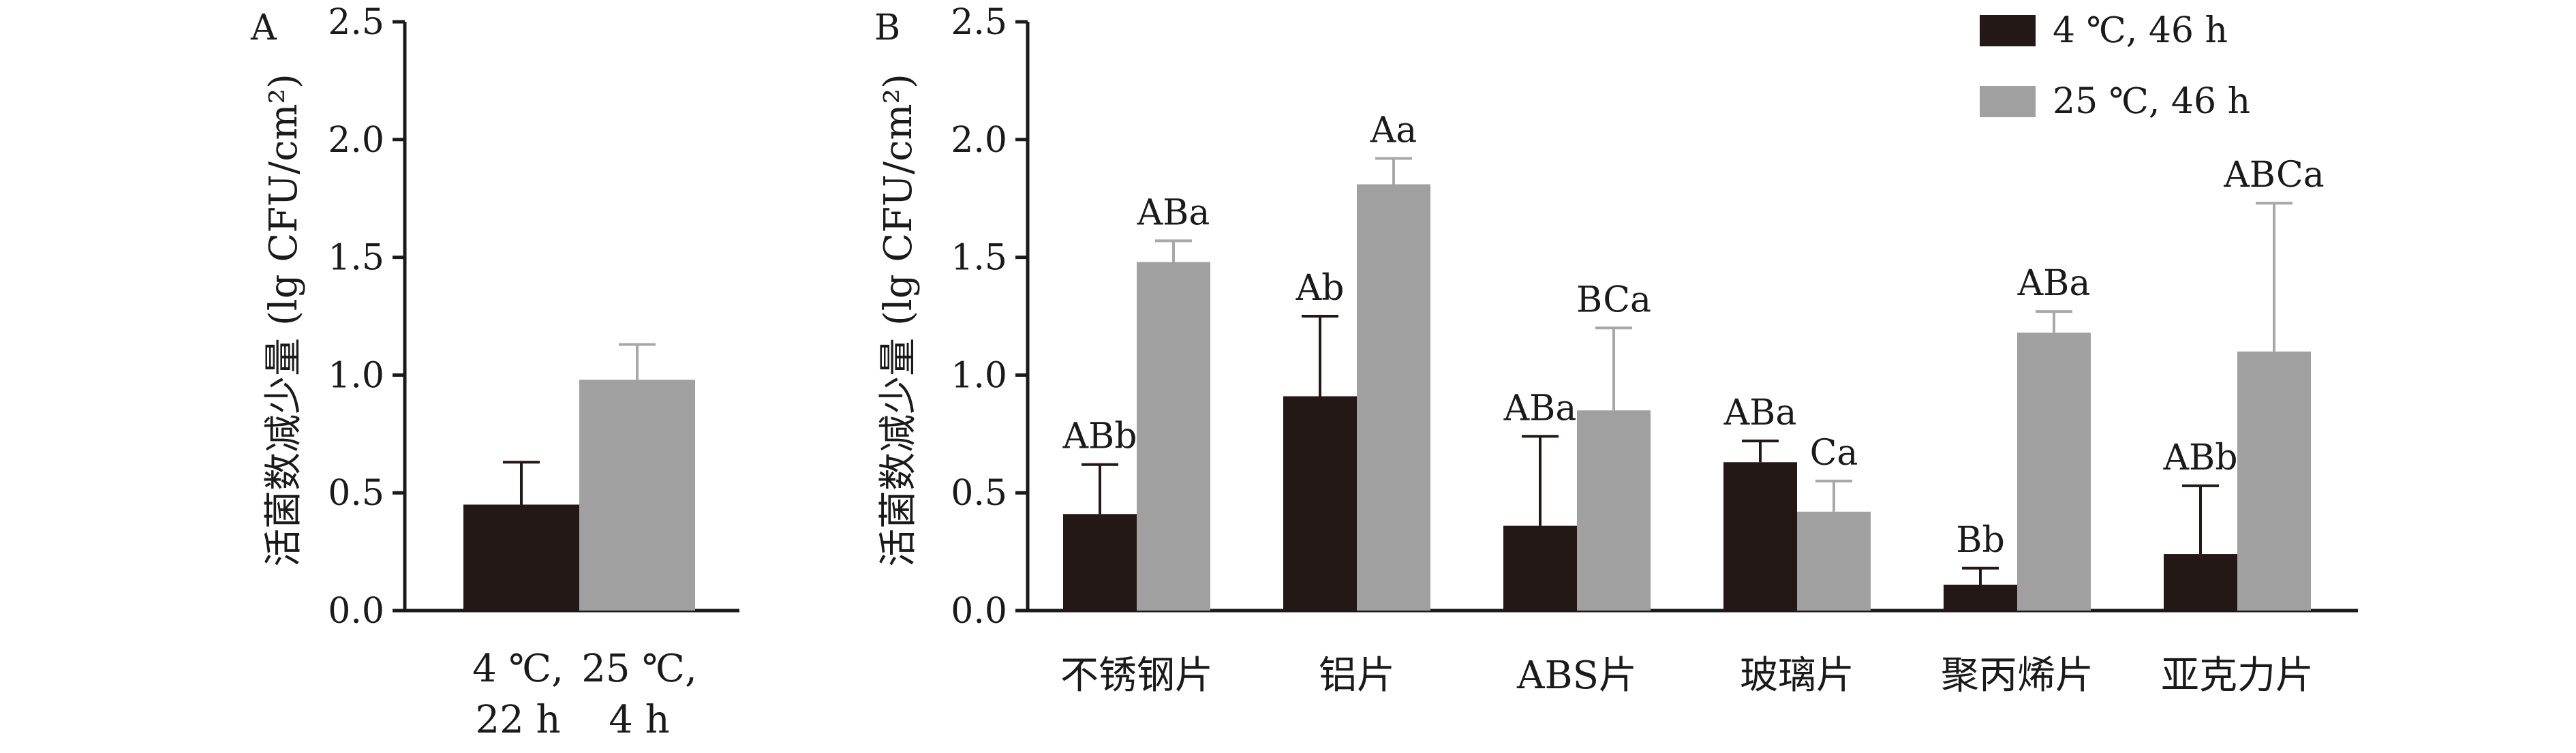 The height and width of the screenshot is (753, 2576). Describe the element at coordinates (2237, 676) in the screenshot. I see `x-tick-label: 亚克力片` at that location.